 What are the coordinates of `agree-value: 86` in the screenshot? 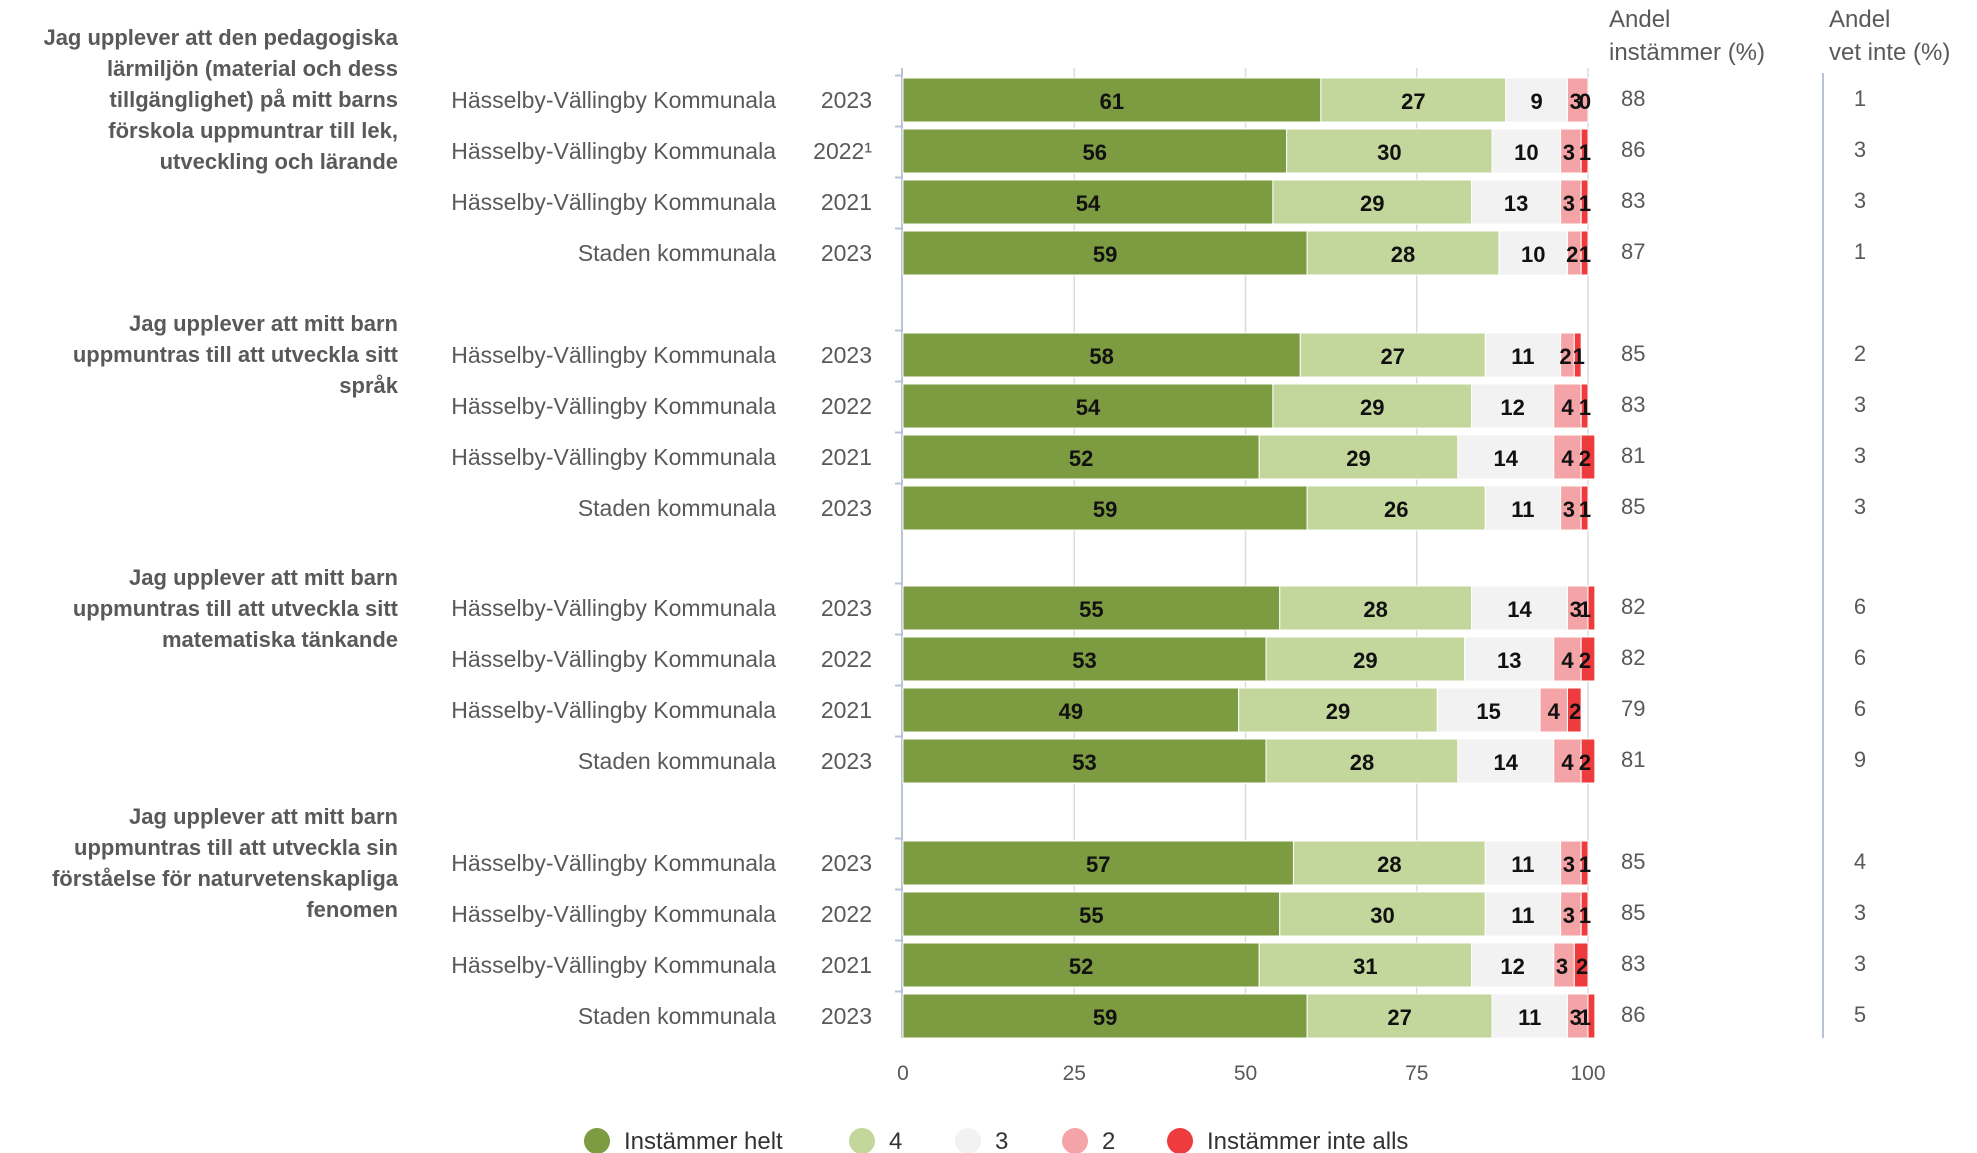 It's located at (1633, 1014).